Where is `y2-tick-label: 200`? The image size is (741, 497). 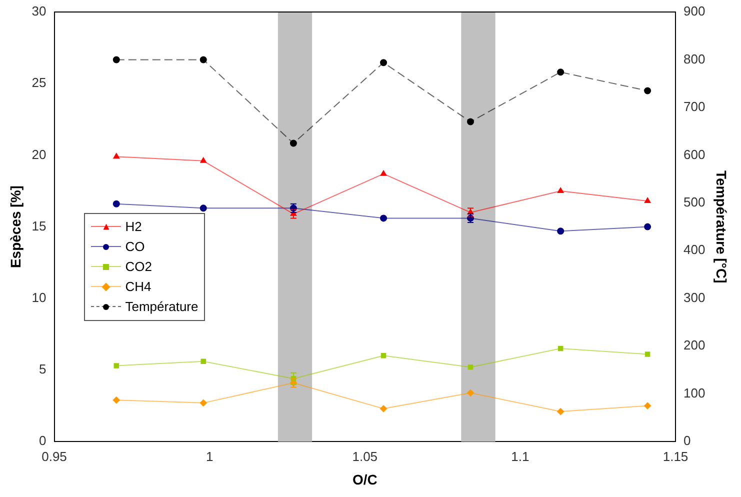
y2-tick-label: 200 is located at coordinates (695, 345).